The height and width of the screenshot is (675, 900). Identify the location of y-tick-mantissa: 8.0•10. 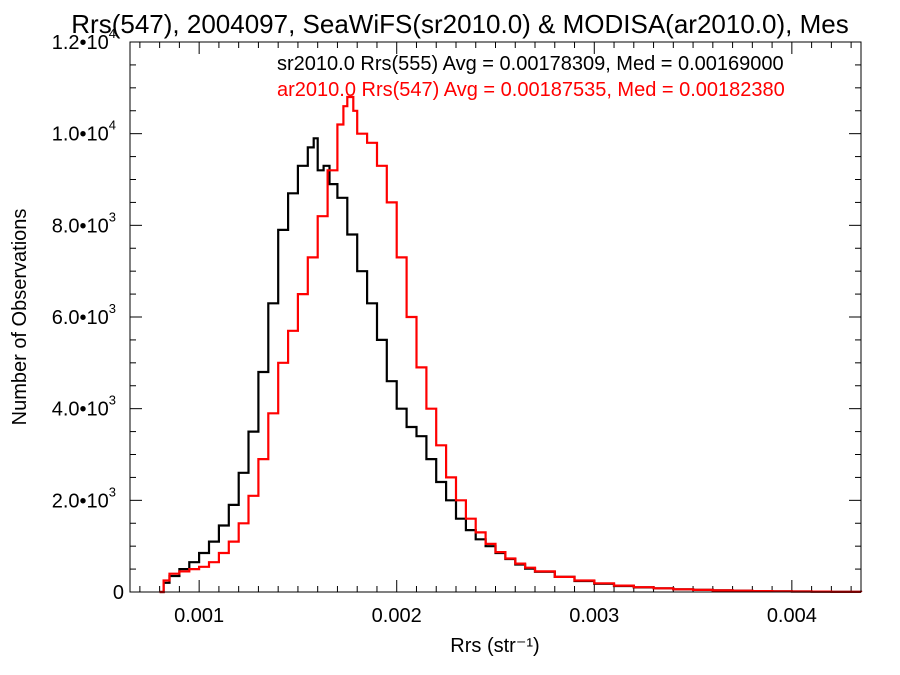
(80, 226).